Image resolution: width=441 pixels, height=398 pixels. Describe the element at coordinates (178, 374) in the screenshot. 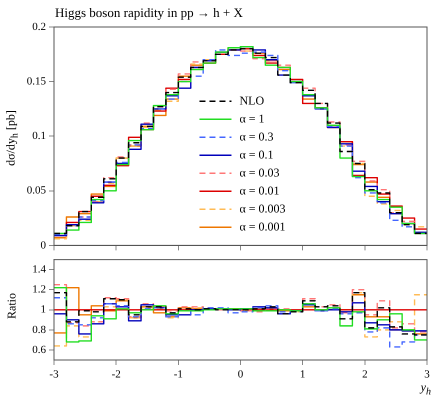

I see `x-tick-label: -1` at that location.